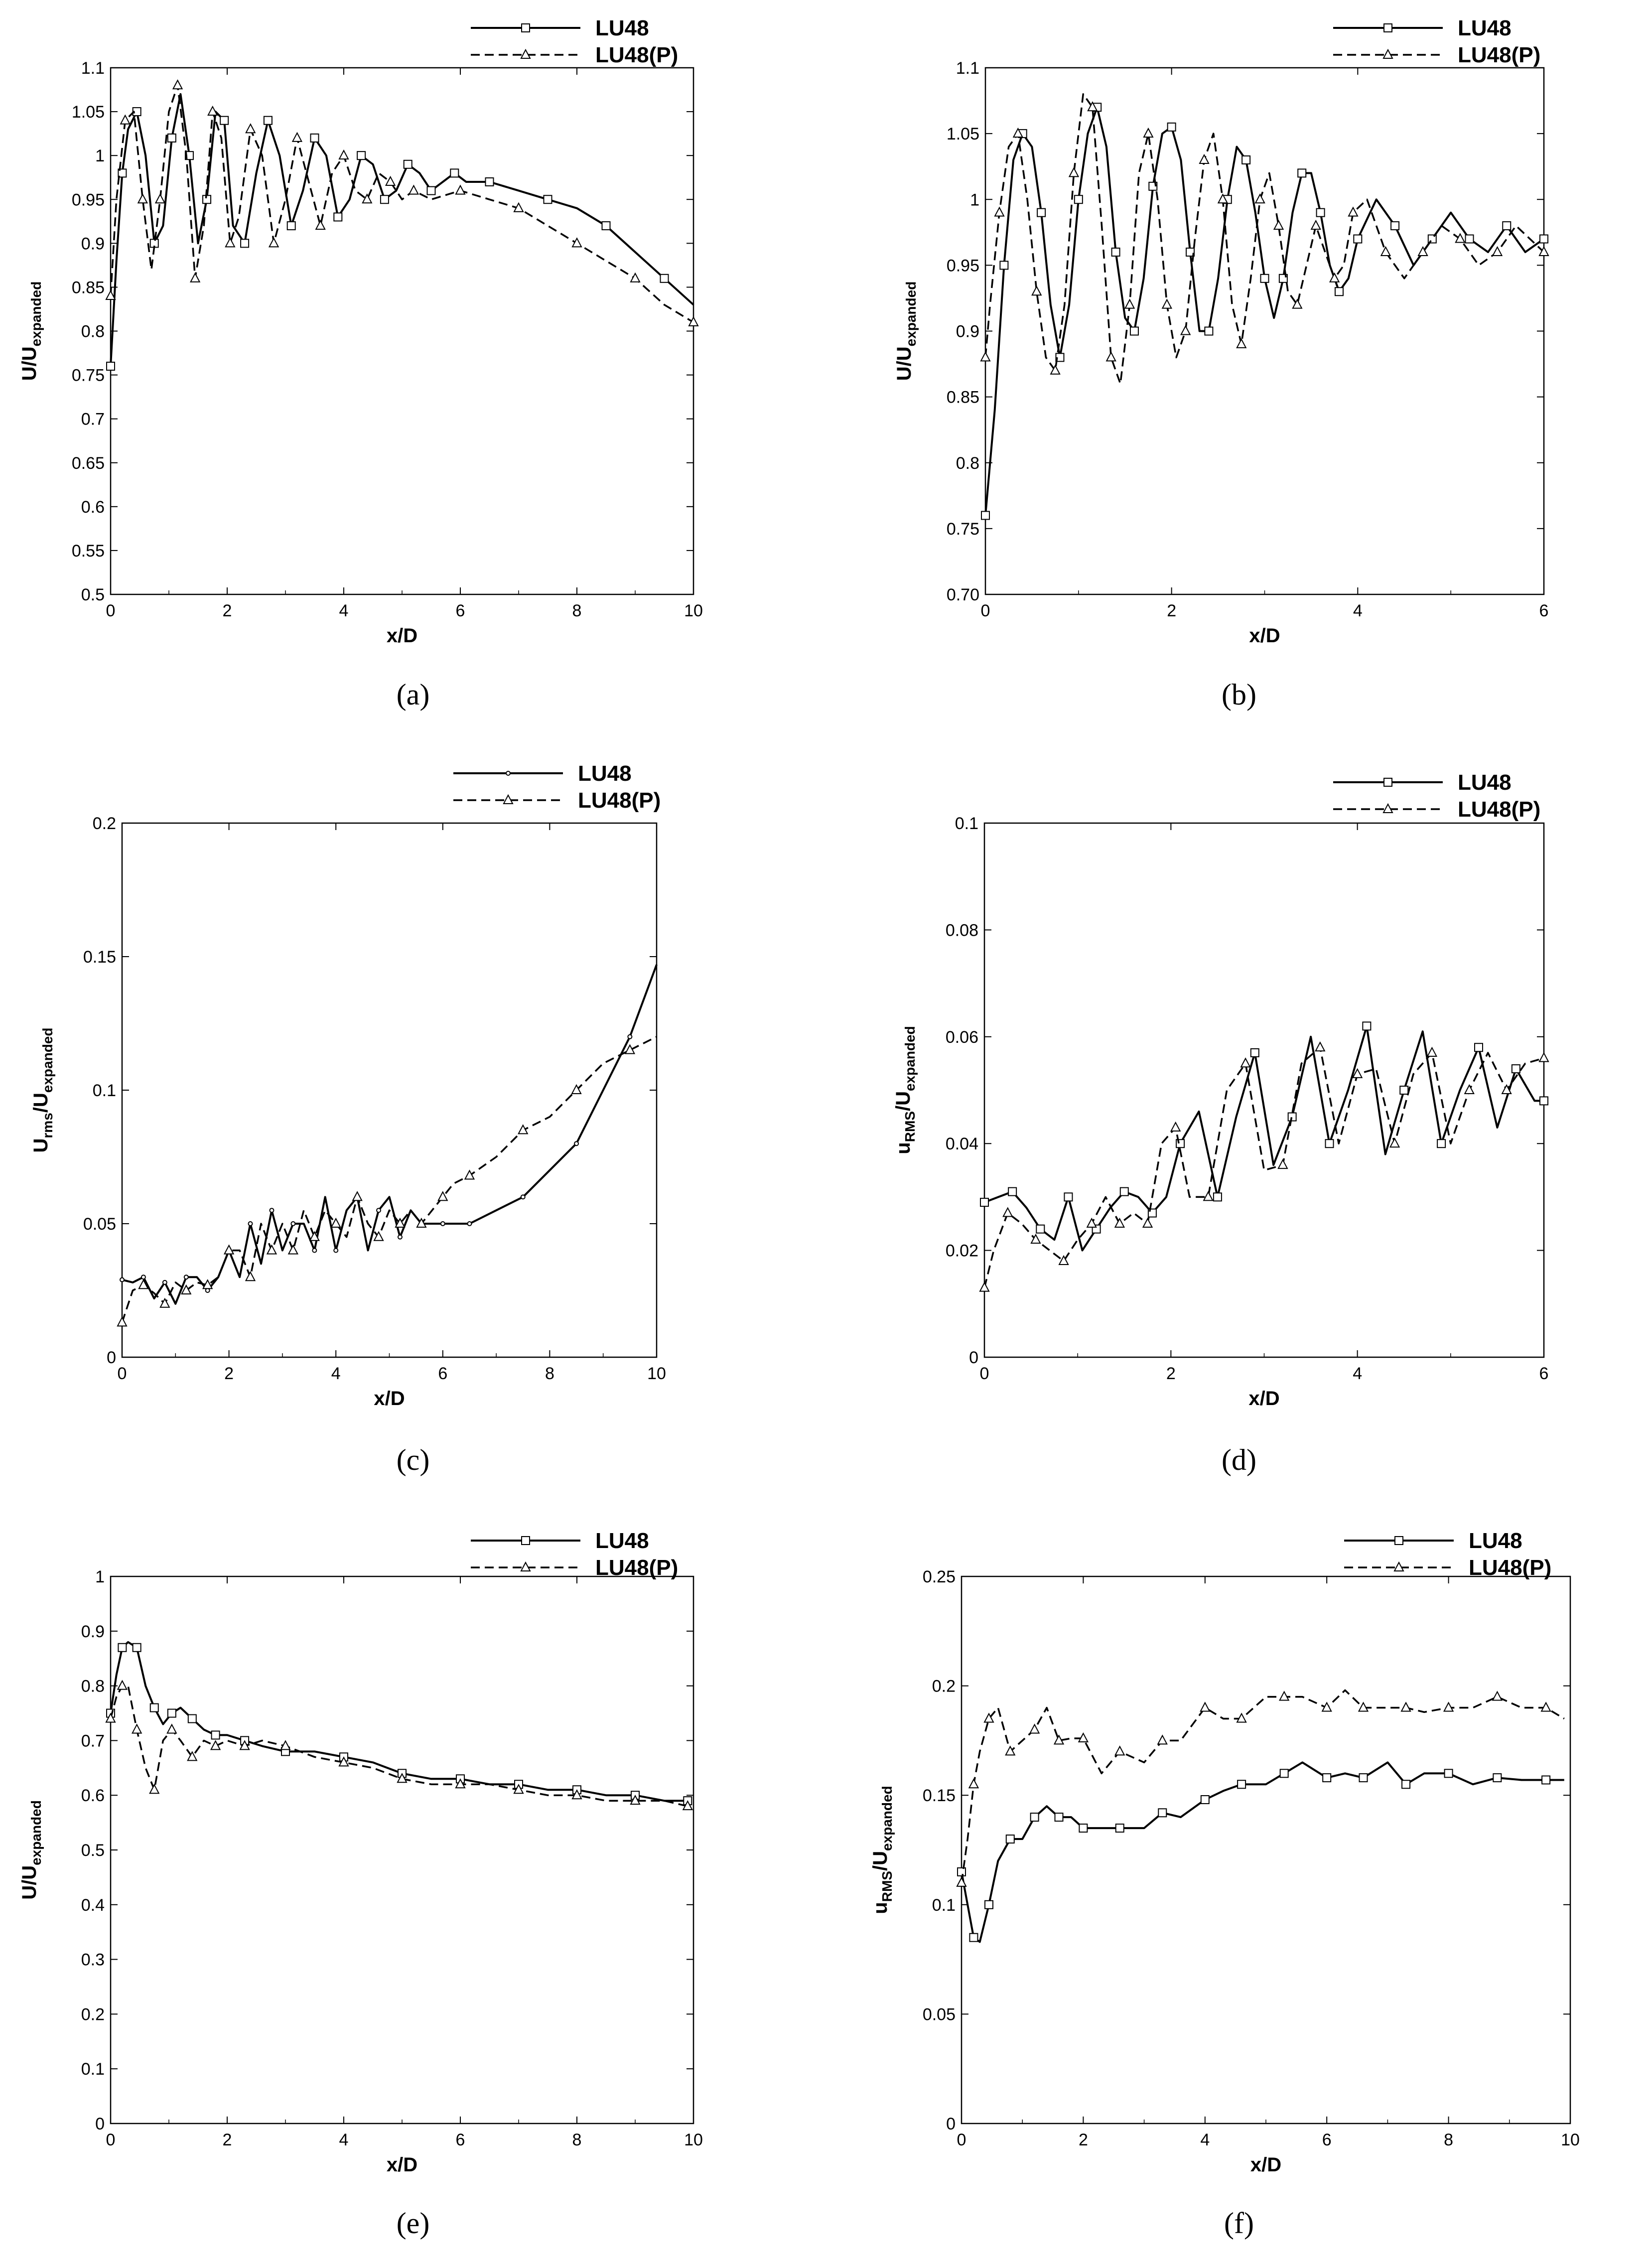 The width and height of the screenshot is (1652, 2266). What do you see at coordinates (93, 68) in the screenshot?
I see `y-tick-label: 1.1` at bounding box center [93, 68].